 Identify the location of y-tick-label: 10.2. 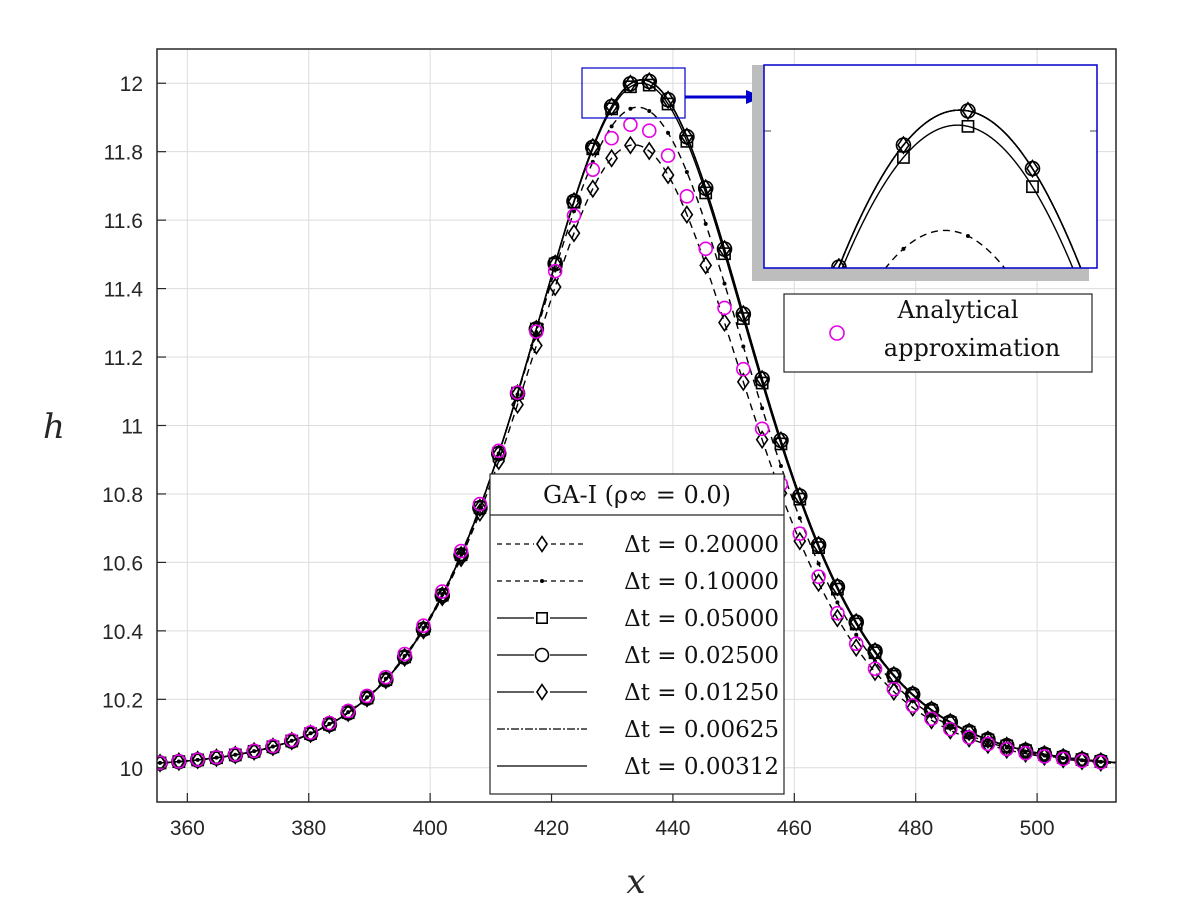
(122, 700).